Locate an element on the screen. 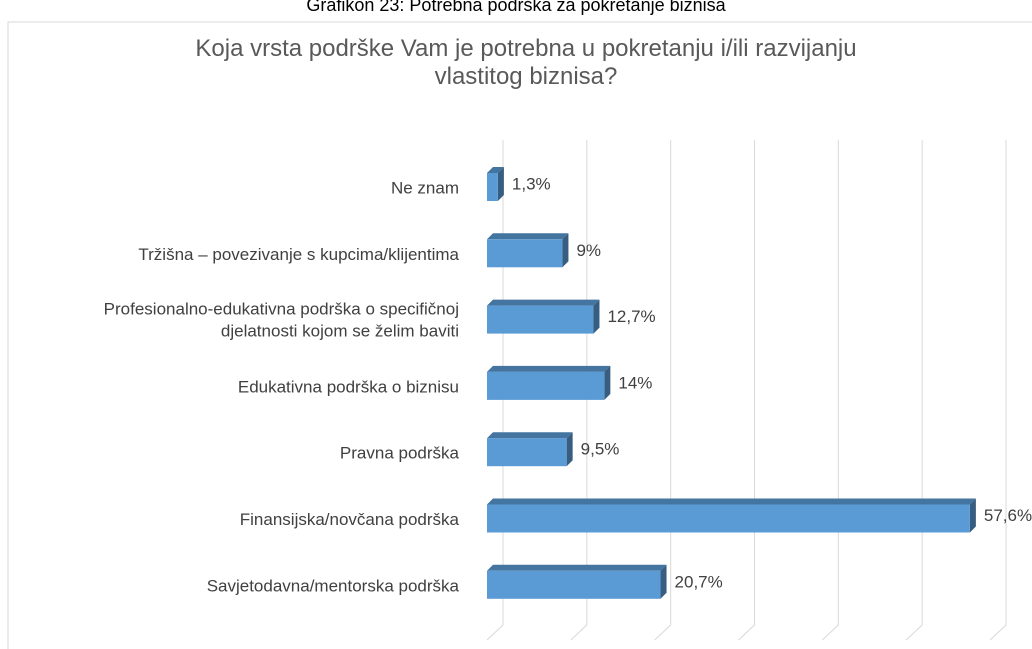 This screenshot has width=1032, height=649. category-label: Ne znam is located at coordinates (425, 187).